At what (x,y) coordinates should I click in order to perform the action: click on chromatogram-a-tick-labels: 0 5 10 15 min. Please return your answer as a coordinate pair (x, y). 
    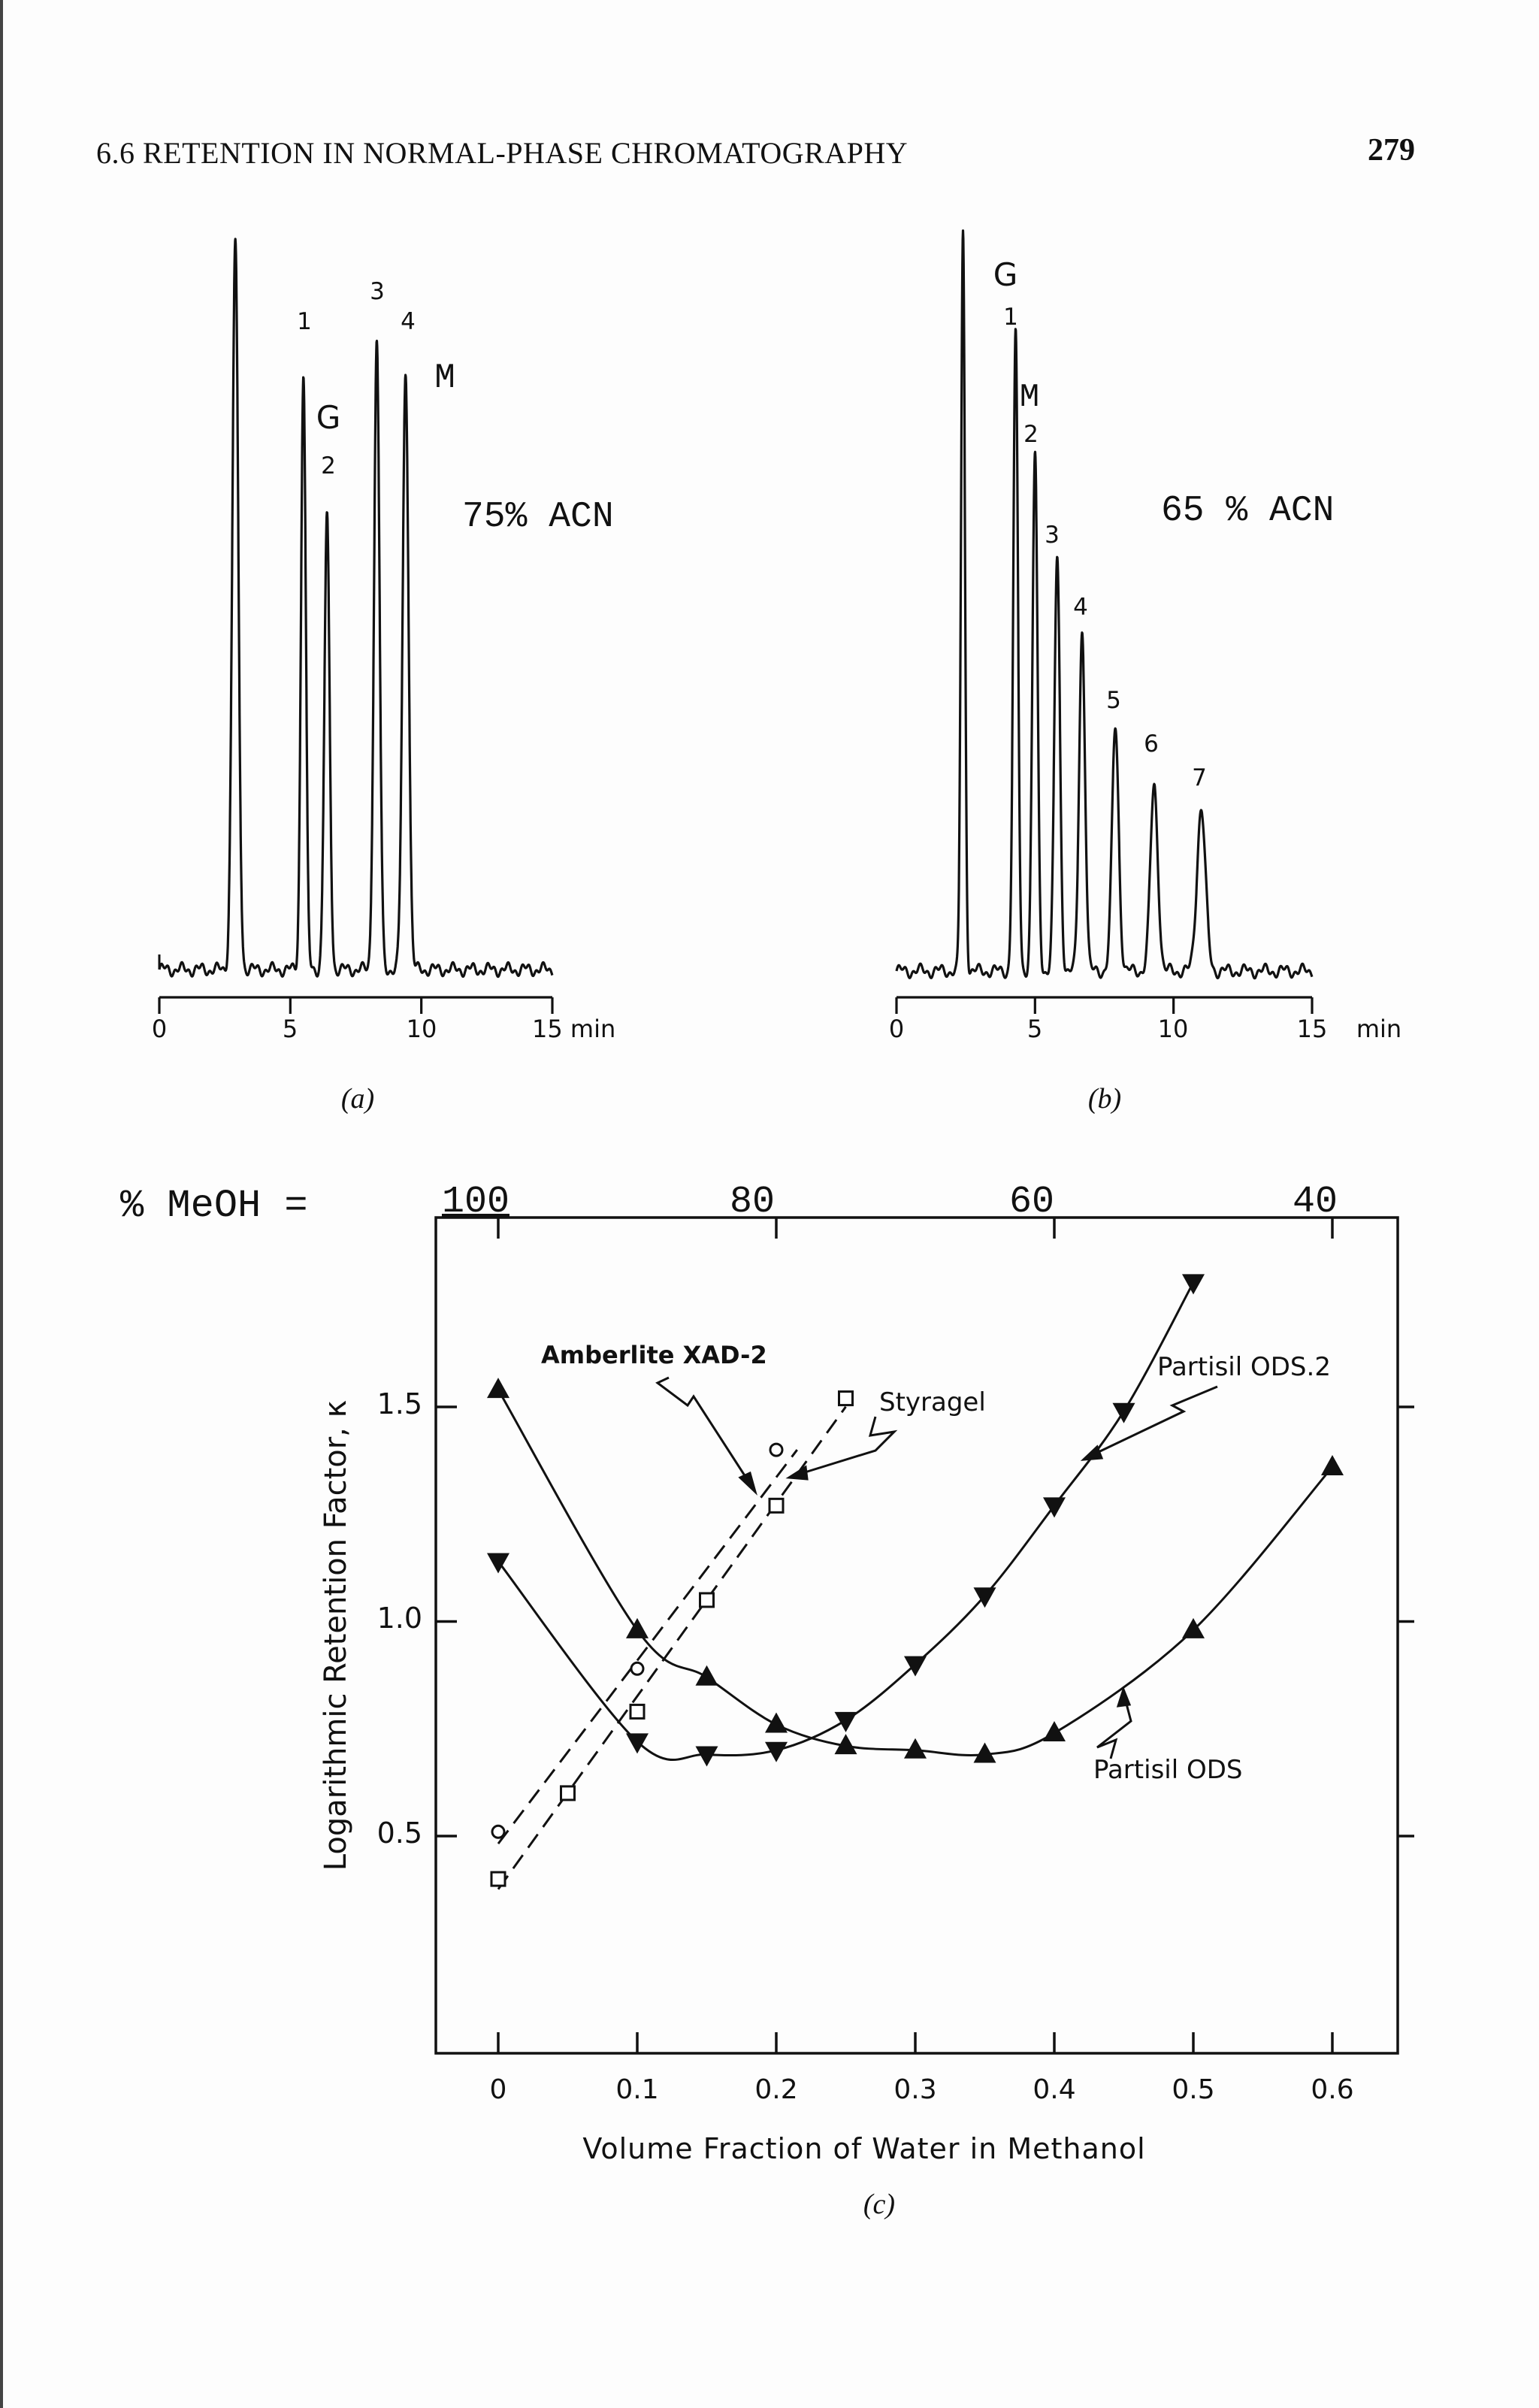
    Looking at the image, I should click on (383, 1029).